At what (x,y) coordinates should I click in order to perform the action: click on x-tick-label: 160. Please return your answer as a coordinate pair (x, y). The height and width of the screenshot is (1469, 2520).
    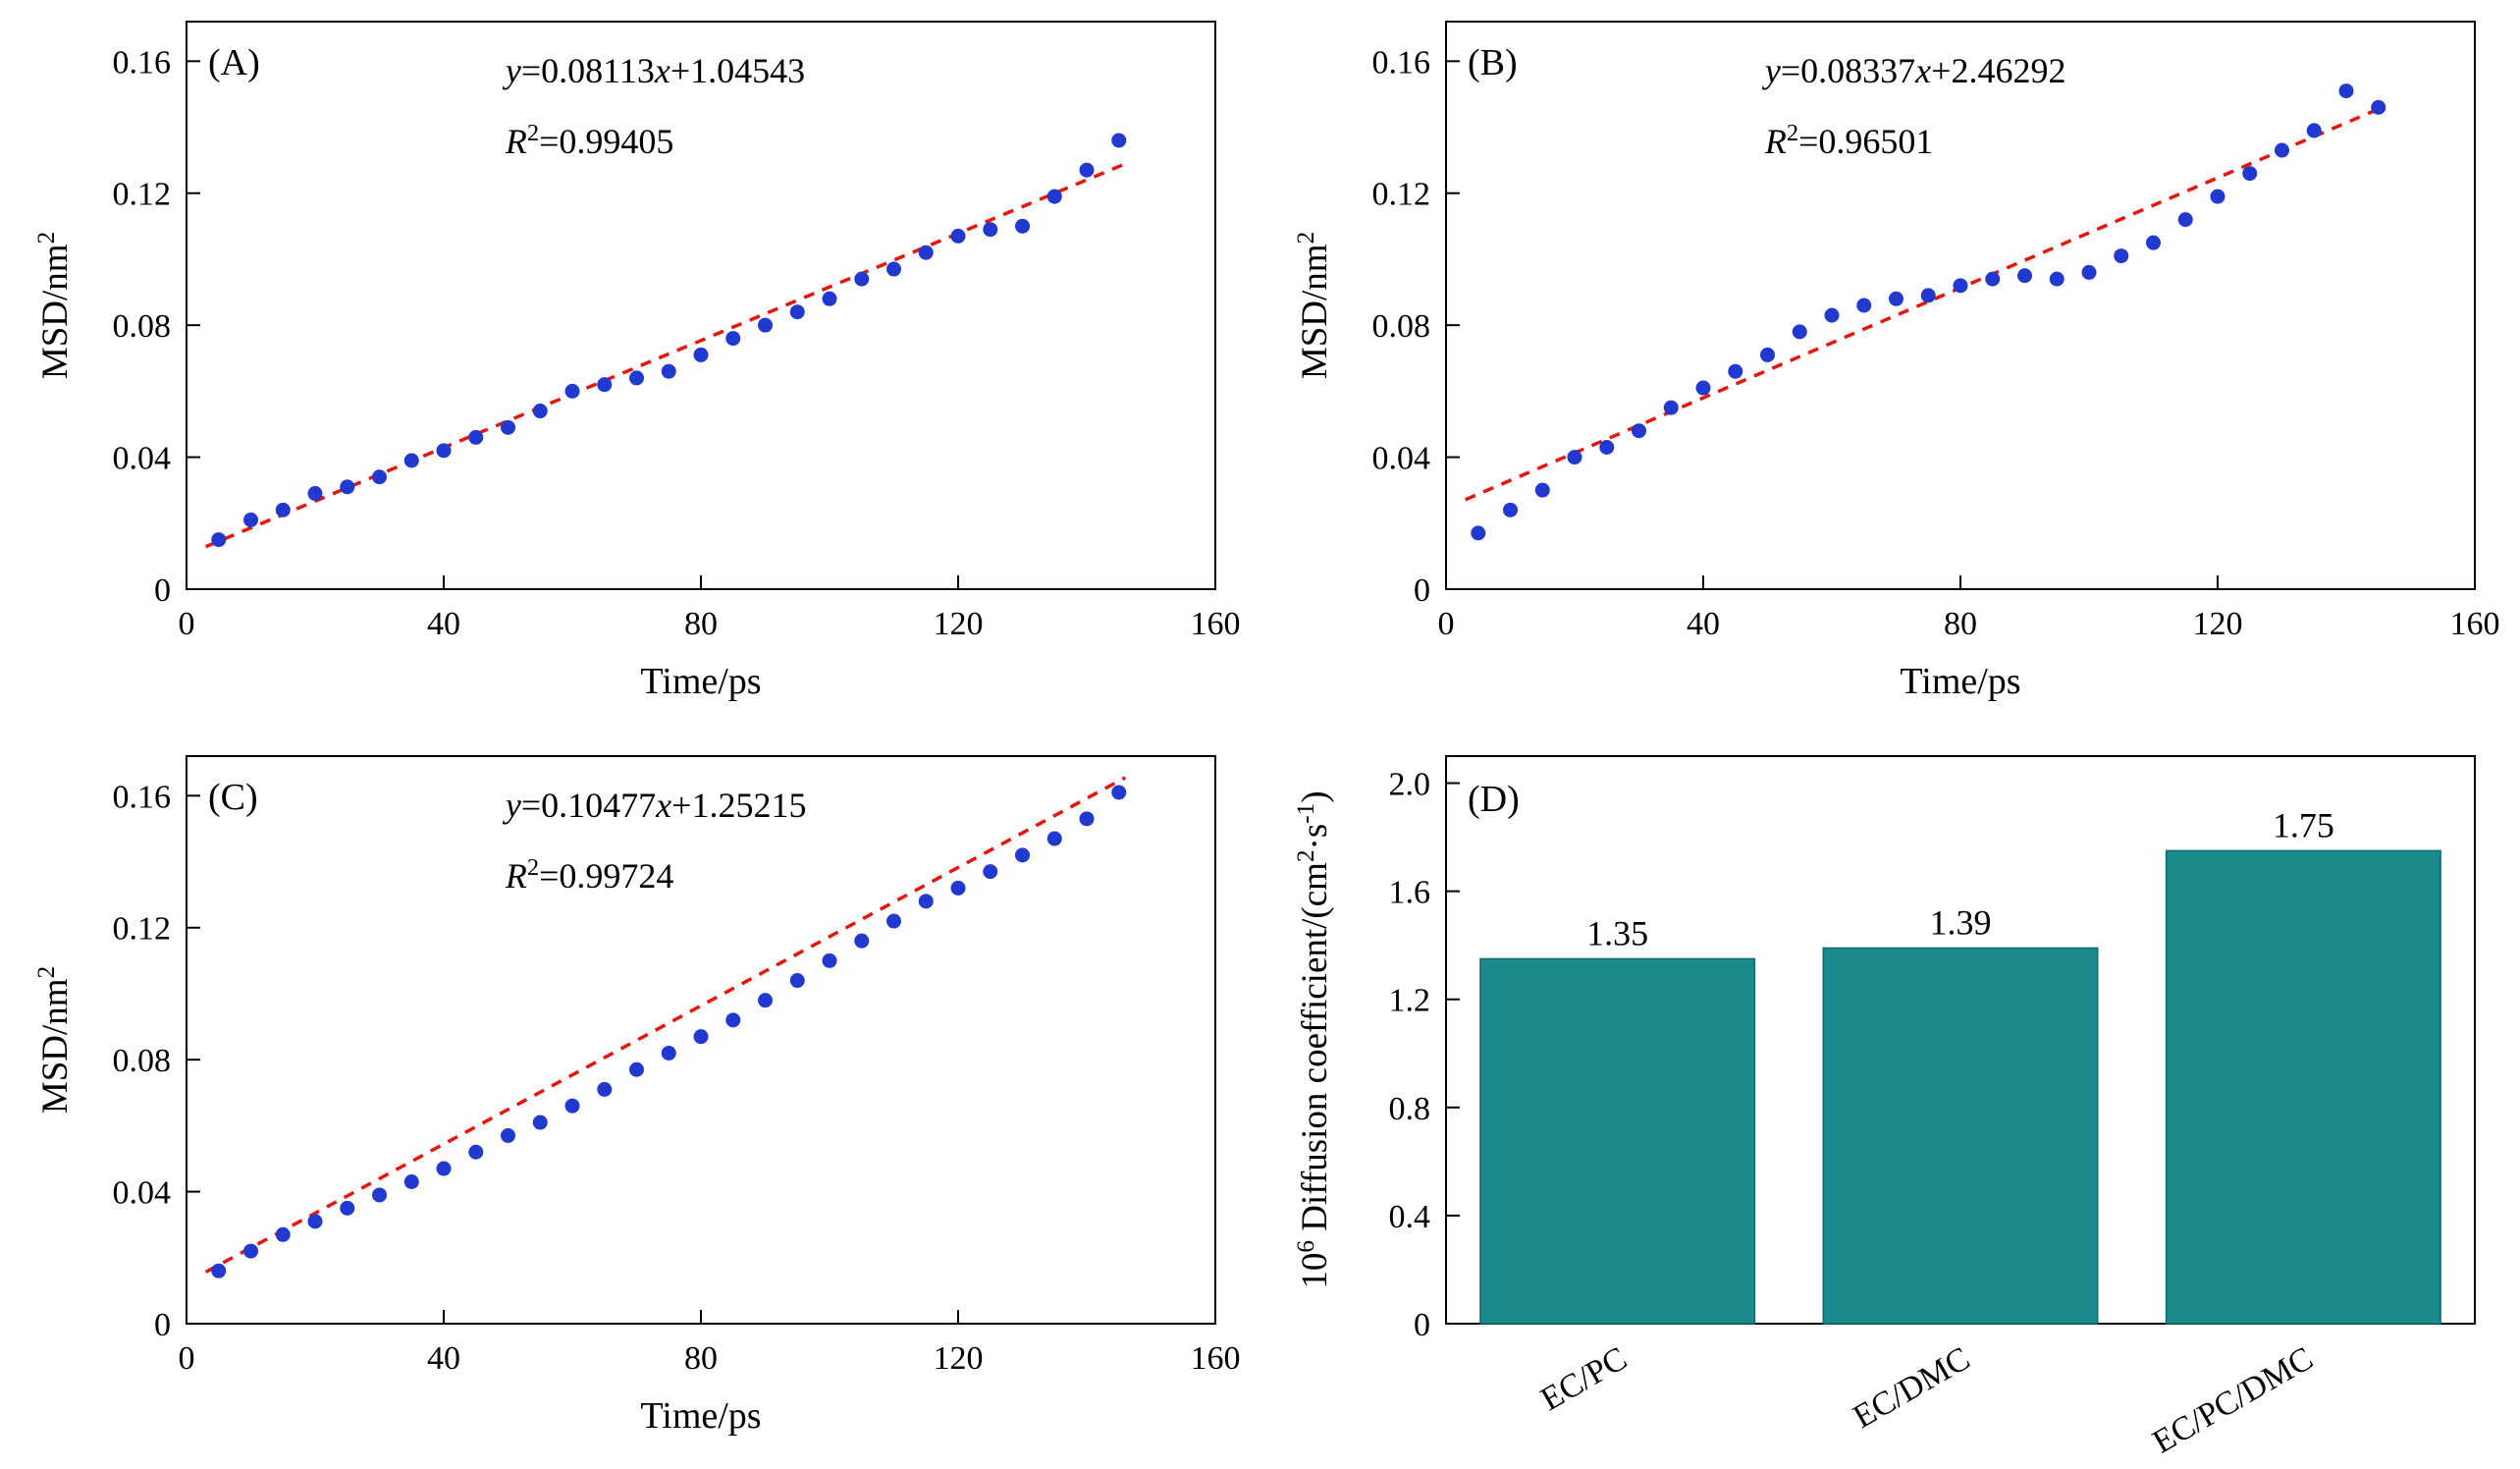
    Looking at the image, I should click on (1216, 624).